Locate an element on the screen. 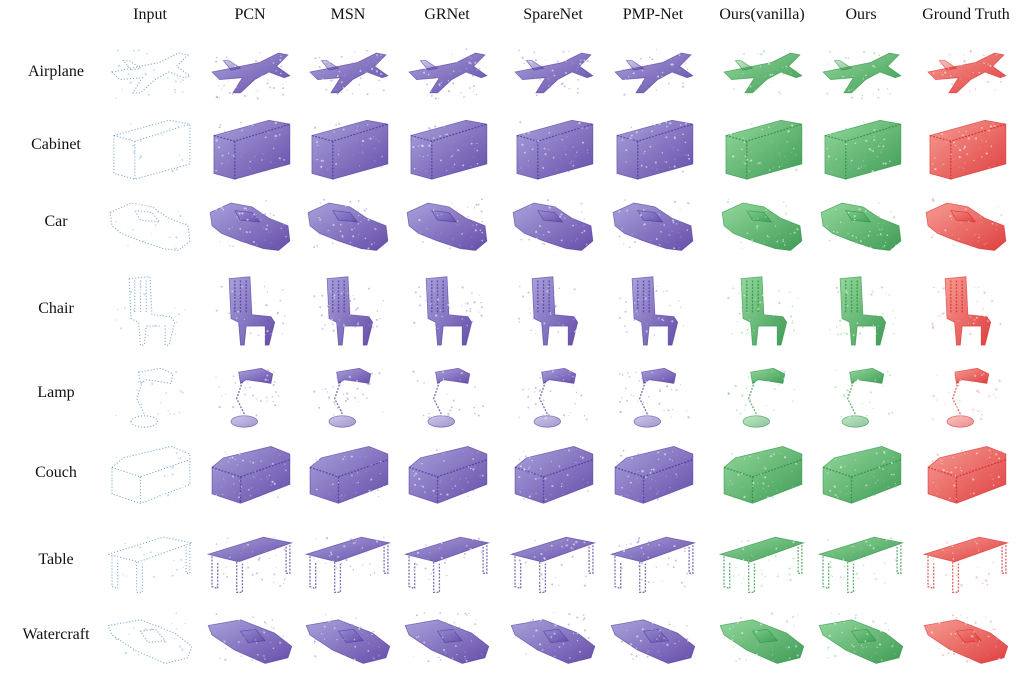 This screenshot has height=675, width=1024. row-label: Car is located at coordinates (56, 221).